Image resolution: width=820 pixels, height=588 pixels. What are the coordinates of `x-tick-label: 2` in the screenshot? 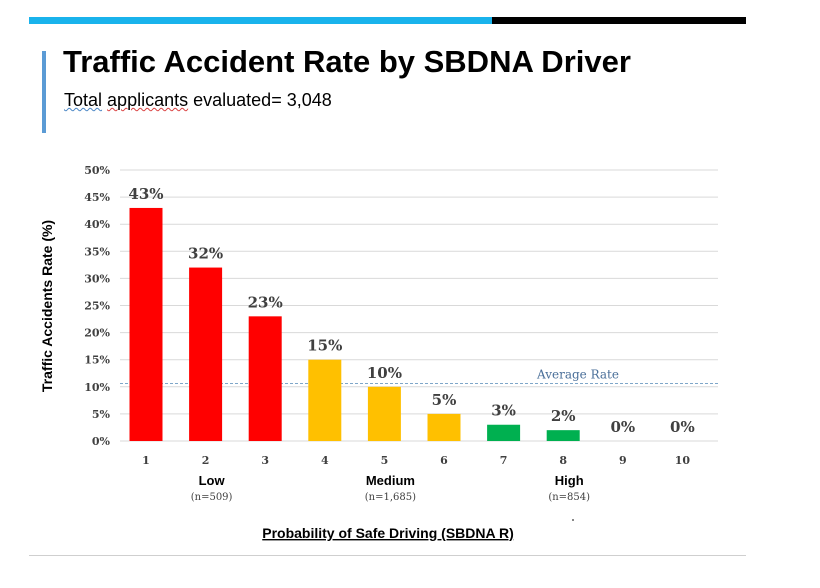 It's located at (206, 460).